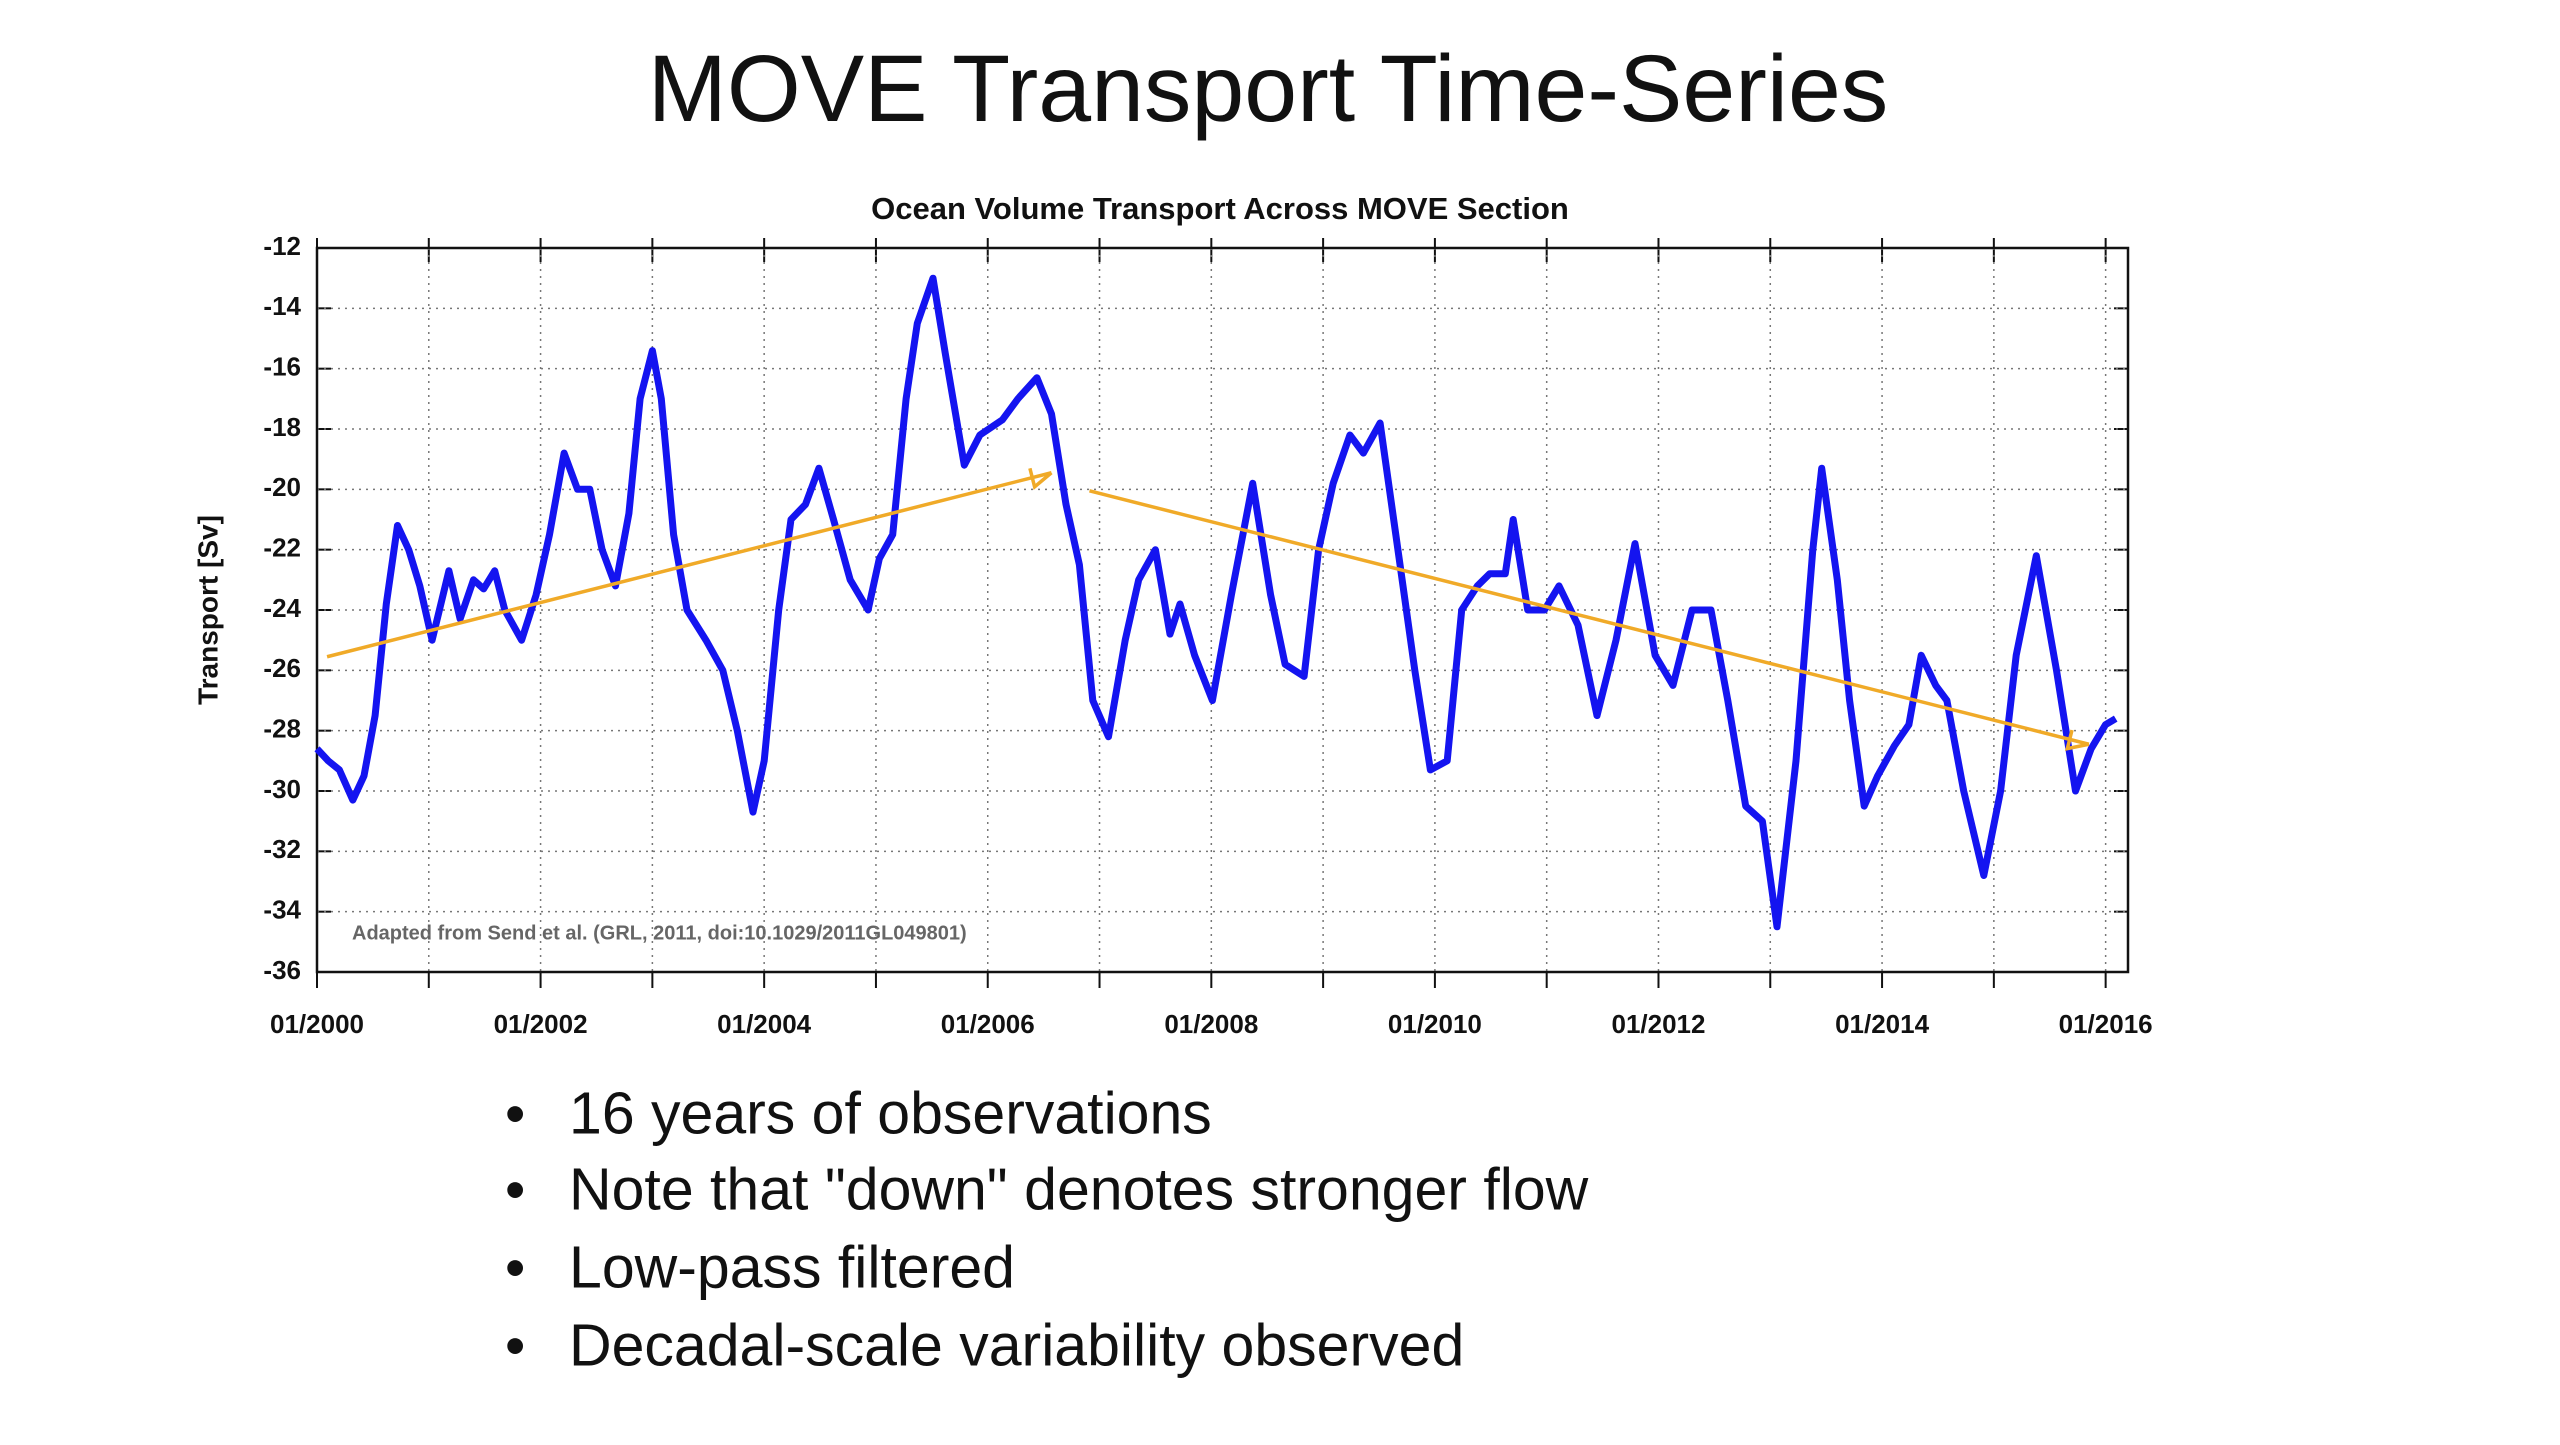 The height and width of the screenshot is (1445, 2560). What do you see at coordinates (317, 1024) in the screenshot?
I see `x-tick-label: 01/2000` at bounding box center [317, 1024].